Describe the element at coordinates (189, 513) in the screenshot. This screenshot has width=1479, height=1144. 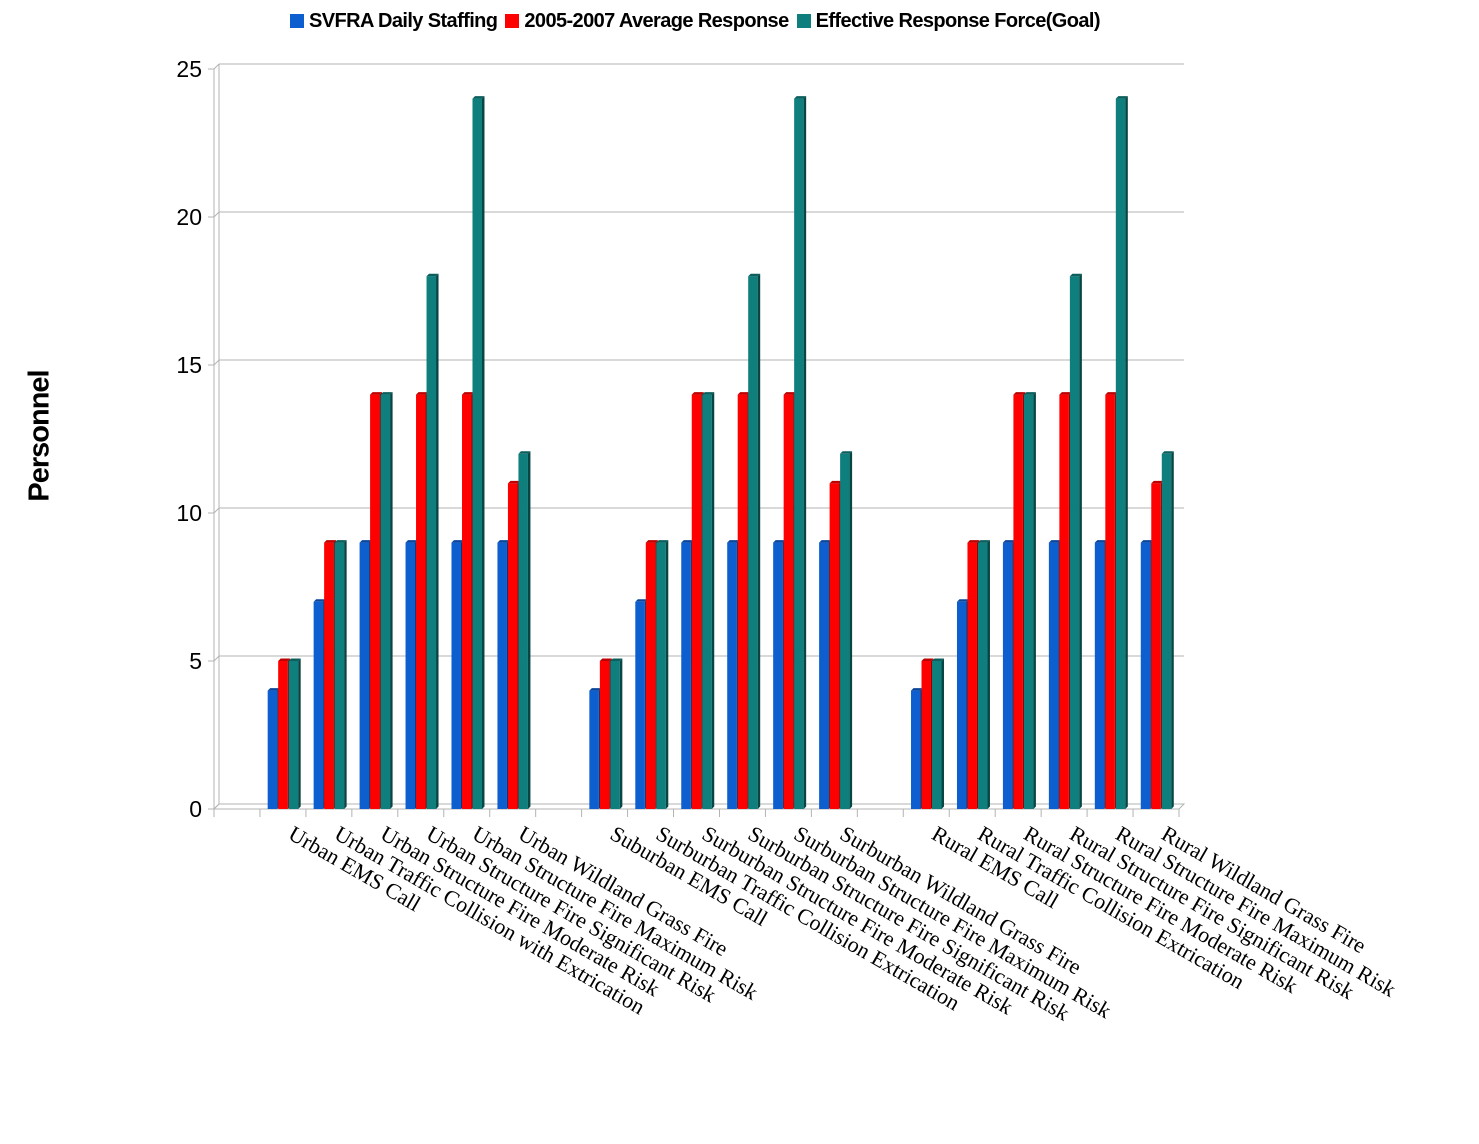
I see `y-tick-label: 10` at that location.